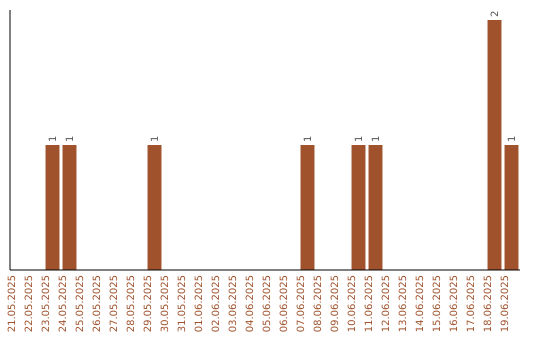  Describe the element at coordinates (250, 303) in the screenshot. I see `x-tick-label: 04.06.2025` at that location.